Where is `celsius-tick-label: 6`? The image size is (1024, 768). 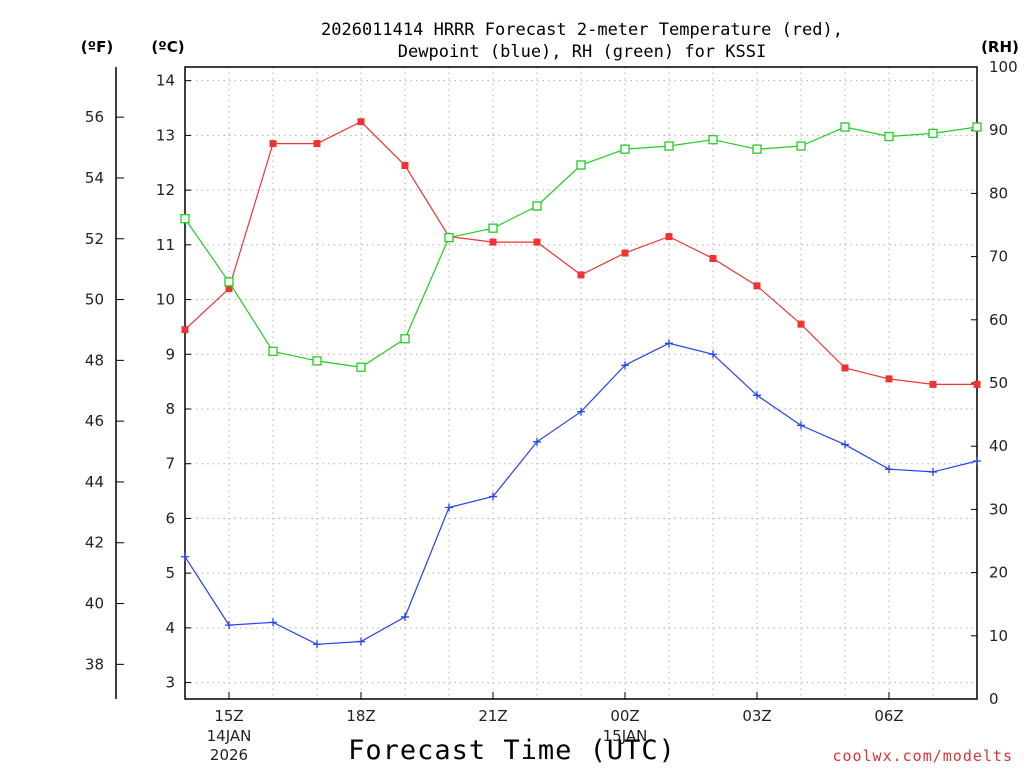
celsius-tick-label: 6 is located at coordinates (170, 518).